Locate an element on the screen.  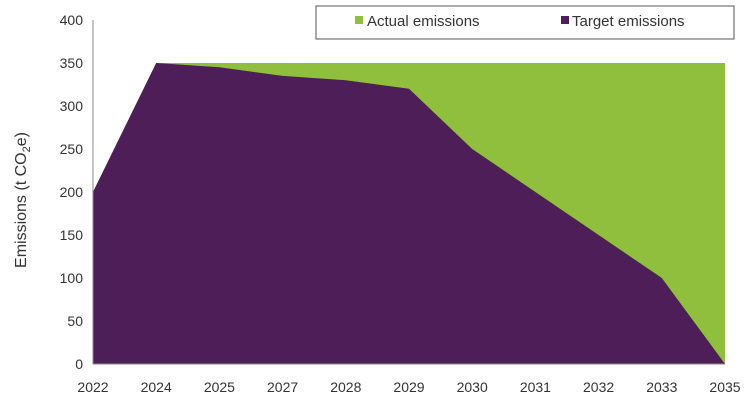
x-tick-label: 2029 is located at coordinates (408, 387).